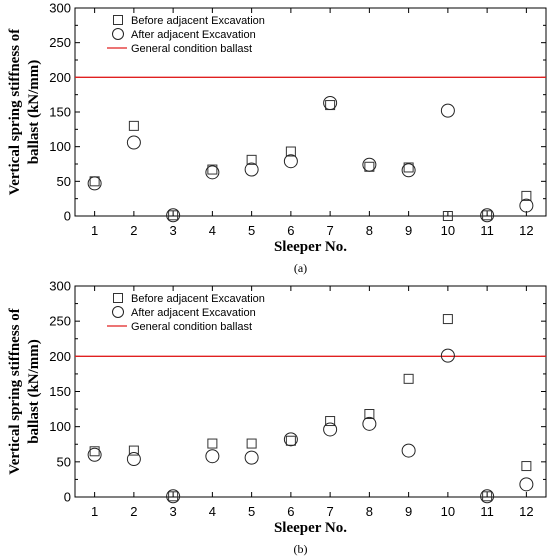 This screenshot has width=550, height=560. Describe the element at coordinates (300, 268) in the screenshot. I see `panel-caption: (a)` at that location.